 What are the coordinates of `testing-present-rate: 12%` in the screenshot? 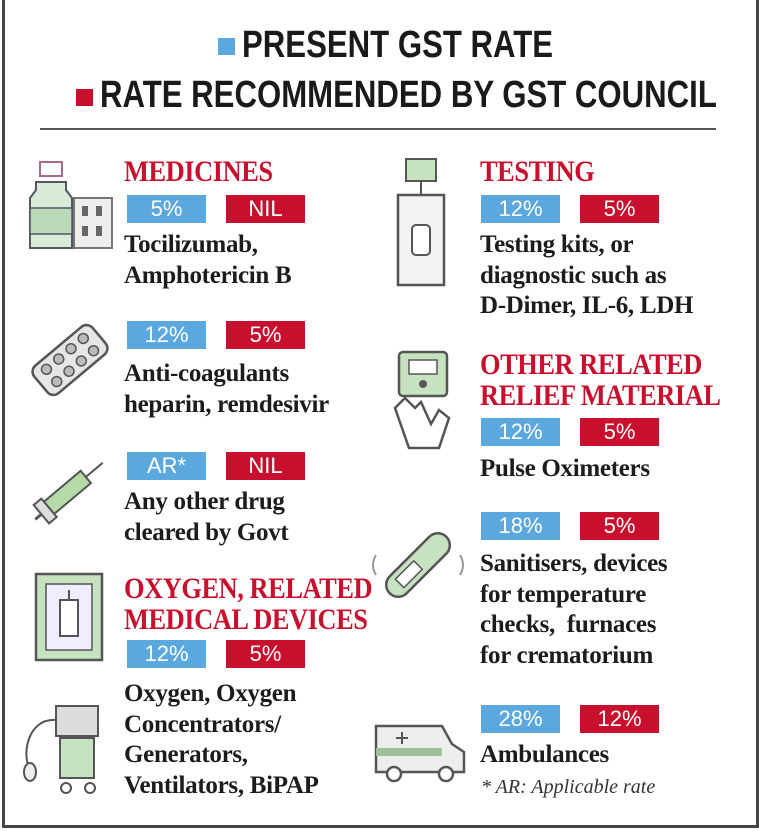 It's located at (520, 209).